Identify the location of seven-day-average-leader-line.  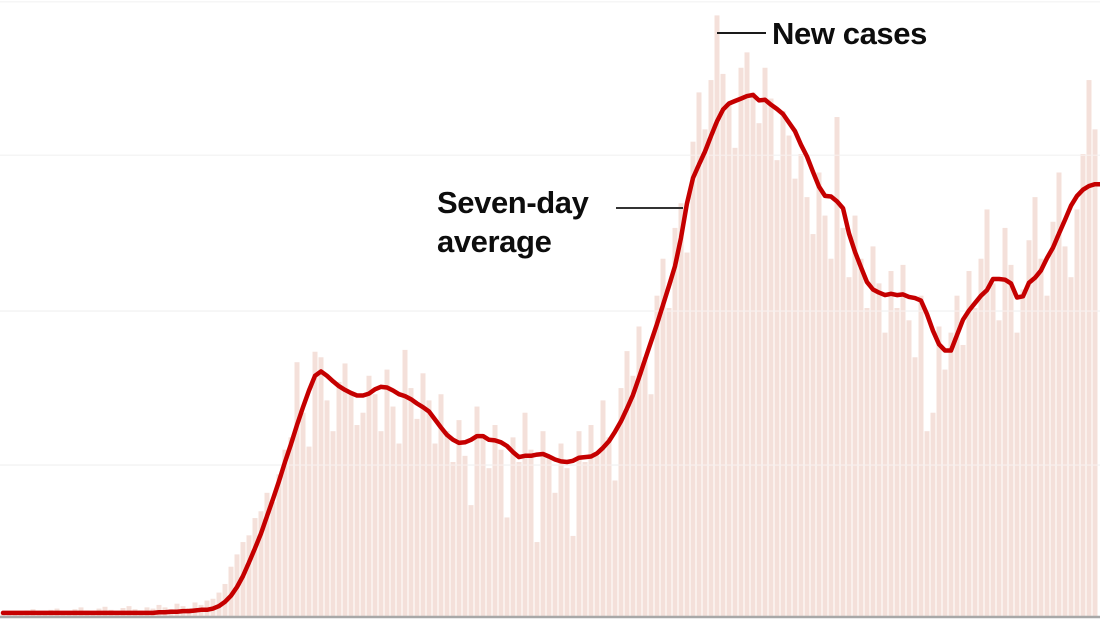
(649, 208).